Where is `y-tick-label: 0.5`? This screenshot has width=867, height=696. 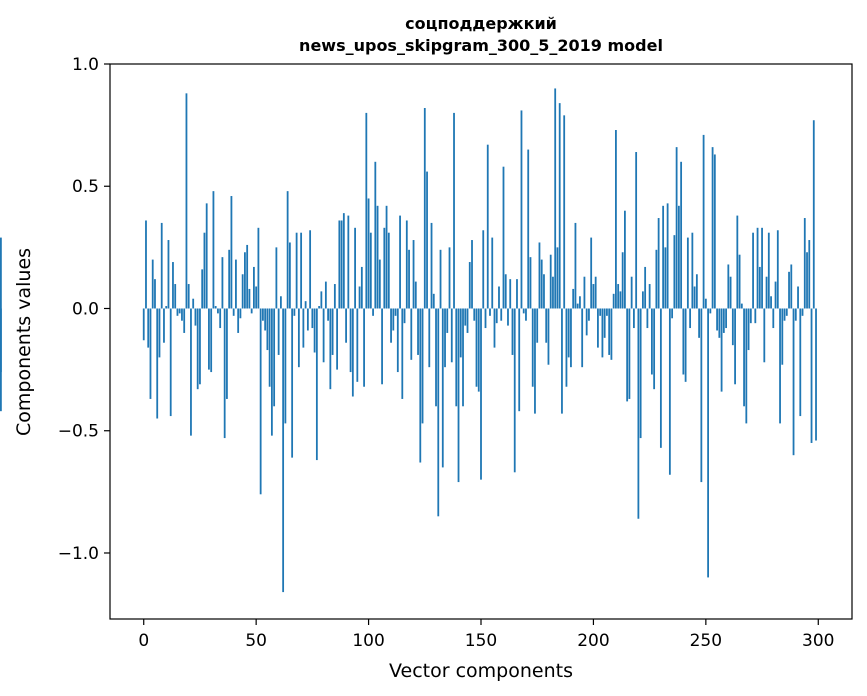
y-tick-label: 0.5 is located at coordinates (85, 187).